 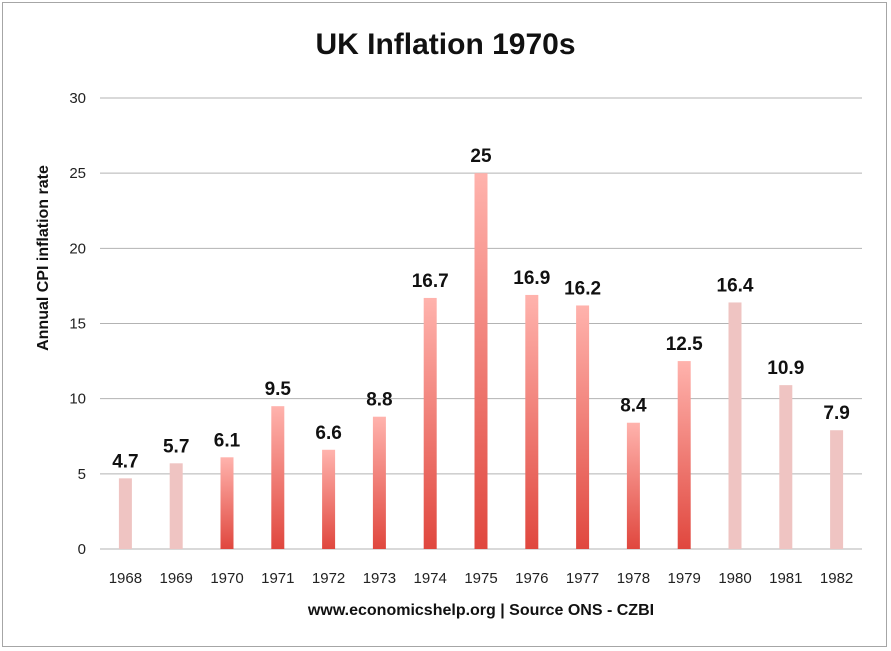 What do you see at coordinates (379, 482) in the screenshot?
I see `bar-1973` at bounding box center [379, 482].